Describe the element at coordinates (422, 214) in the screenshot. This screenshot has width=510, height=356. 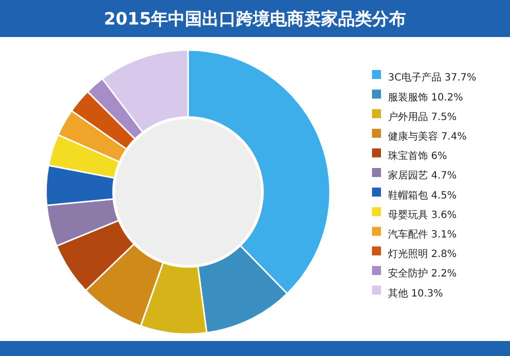
I see `legend-label: 母婴玩具 3.6%` at that location.